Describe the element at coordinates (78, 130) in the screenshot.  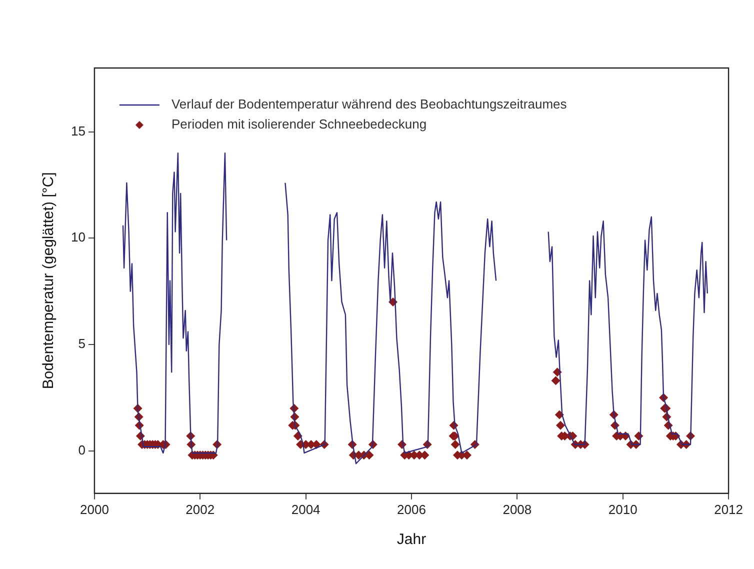
I see `y-tick-label: 15` at that location.